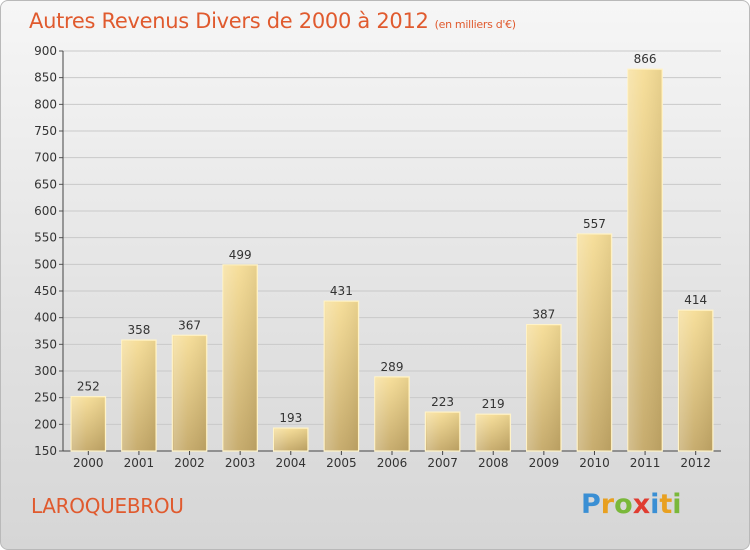 The width and height of the screenshot is (750, 550). I want to click on x-tick-label: 2006, so click(392, 463).